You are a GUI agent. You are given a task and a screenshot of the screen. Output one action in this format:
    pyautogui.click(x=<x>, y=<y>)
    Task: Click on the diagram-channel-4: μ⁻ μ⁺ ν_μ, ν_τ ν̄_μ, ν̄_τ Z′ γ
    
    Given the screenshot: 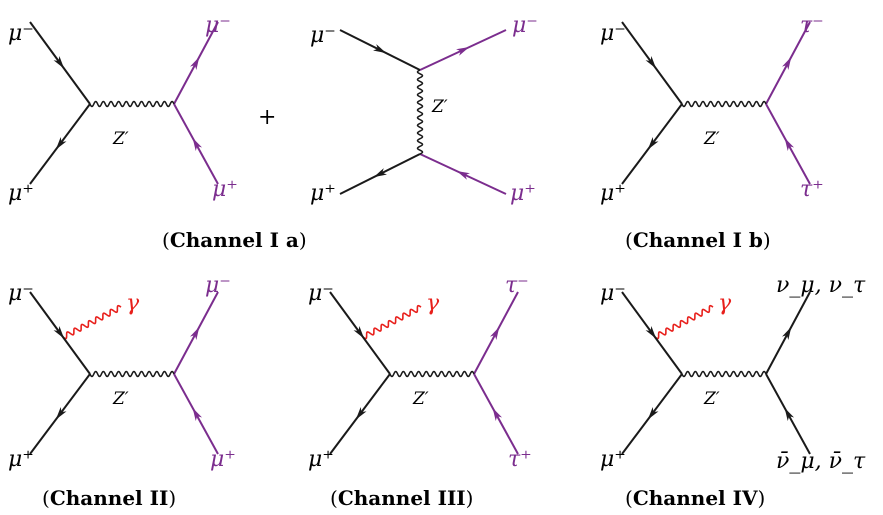 What is the action you would take?
    pyautogui.click(x=733, y=373)
    